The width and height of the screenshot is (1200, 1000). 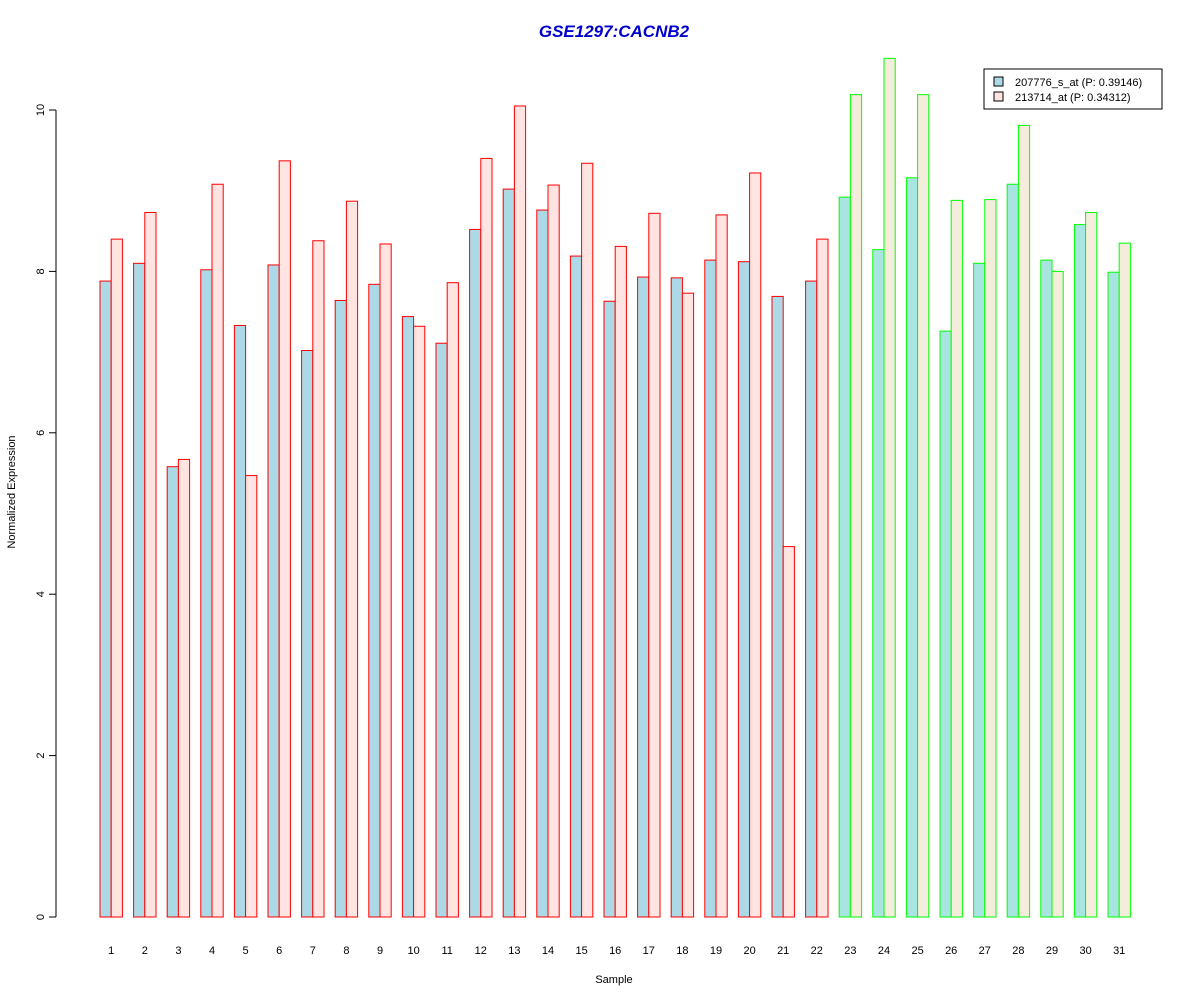 I want to click on legend-label-series-2: 213714_at (P: 0.34312), so click(x=1073, y=98).